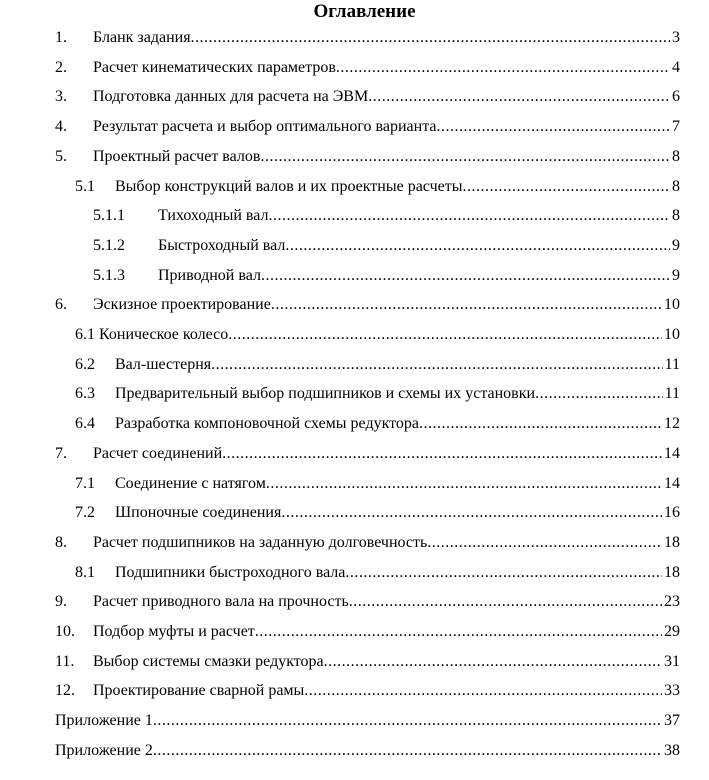 This screenshot has height=780, width=709. I want to click on toc-entry: 10. Подбор муфты и расчет 29, so click(367, 632).